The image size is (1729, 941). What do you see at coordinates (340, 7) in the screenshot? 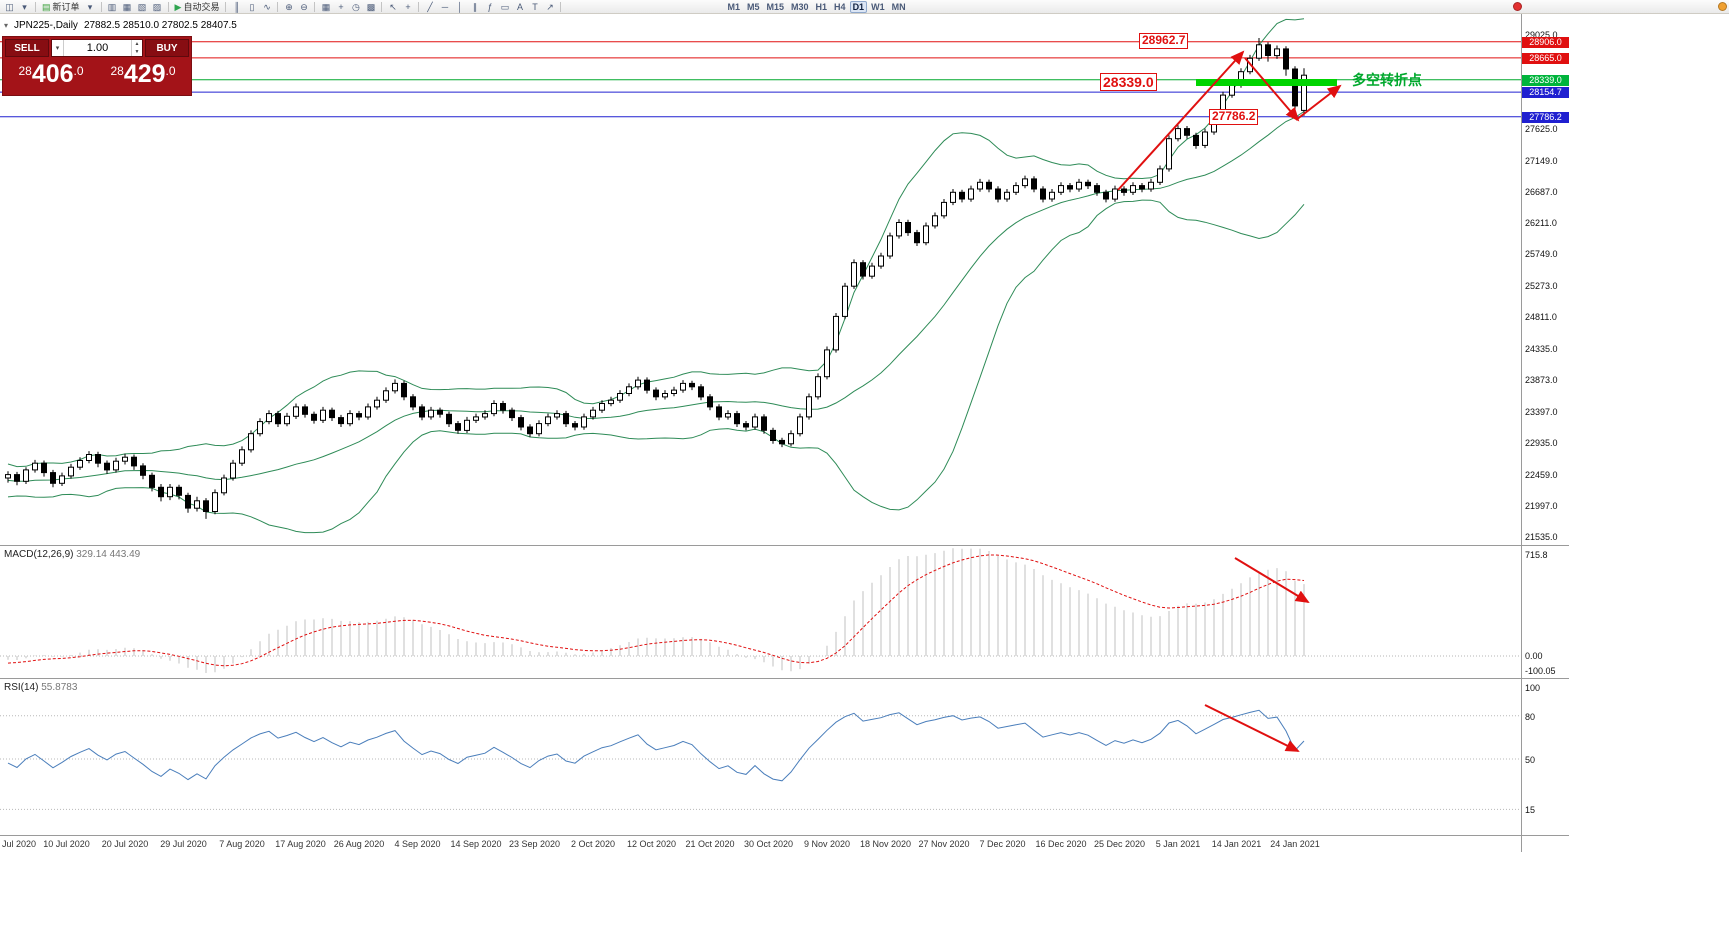
I see `indicators-icon: +` at bounding box center [340, 7].